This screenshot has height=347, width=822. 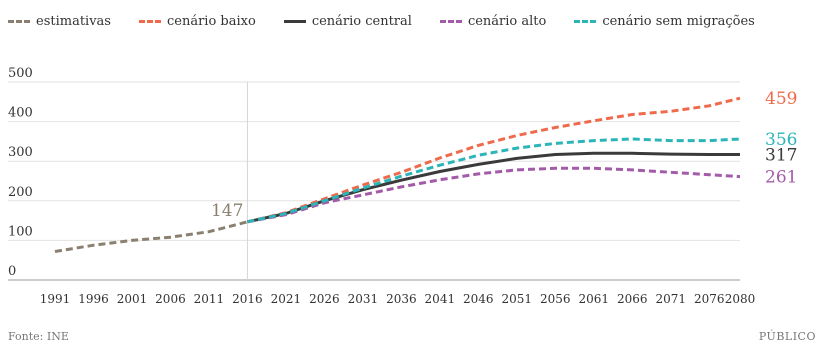 What do you see at coordinates (324, 299) in the screenshot?
I see `x-tick-label: 2026` at bounding box center [324, 299].